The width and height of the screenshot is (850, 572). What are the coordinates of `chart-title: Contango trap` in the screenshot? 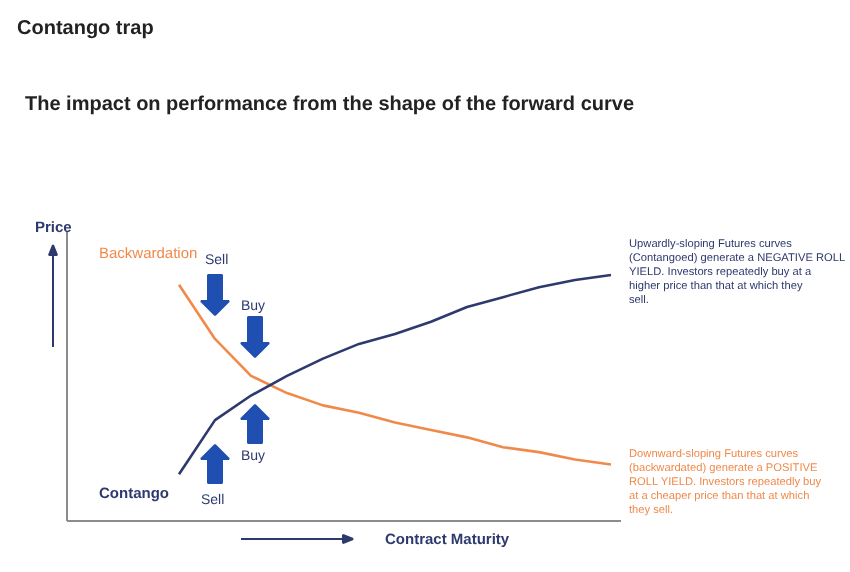 It's located at (85, 29).